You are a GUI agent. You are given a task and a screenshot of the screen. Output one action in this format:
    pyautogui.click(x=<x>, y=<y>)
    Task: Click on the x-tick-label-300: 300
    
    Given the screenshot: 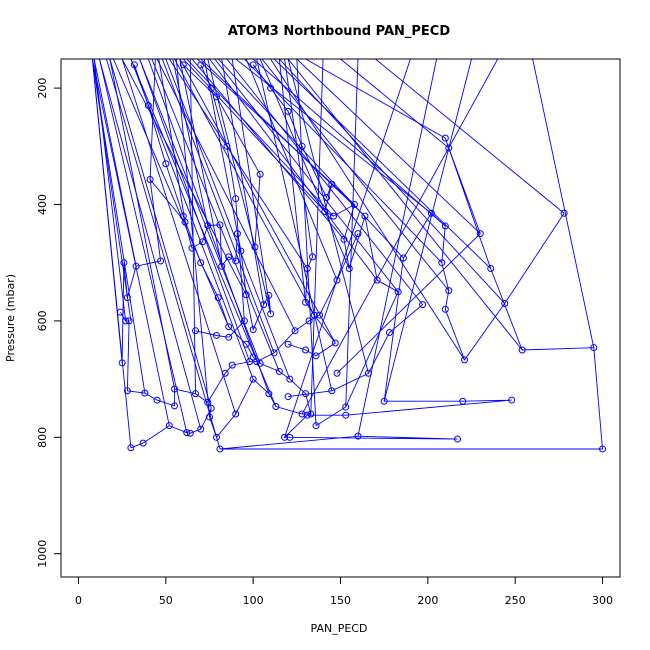 What is the action you would take?
    pyautogui.click(x=602, y=600)
    